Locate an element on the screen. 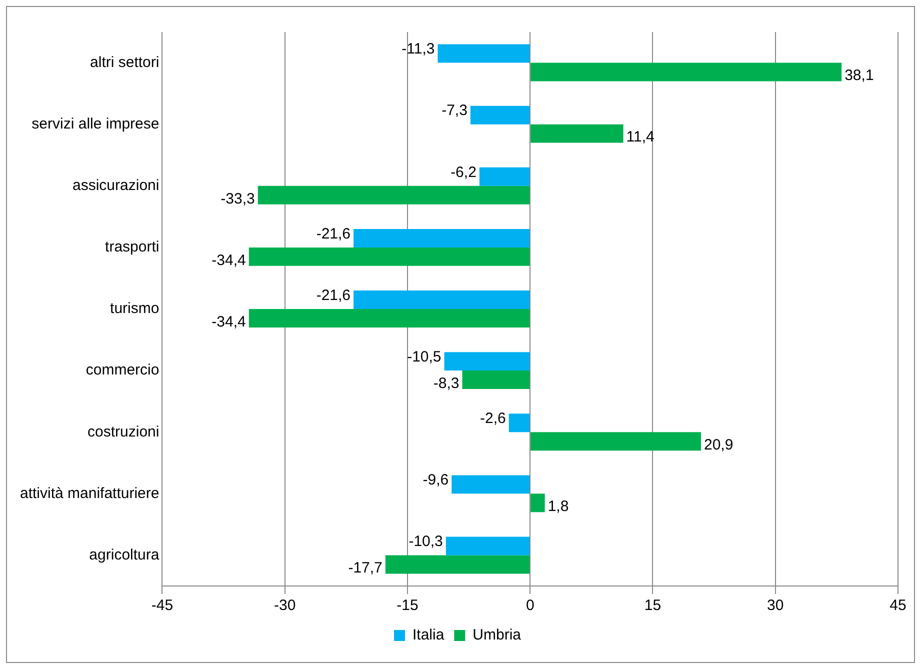 This screenshot has width=923, height=671. data-label: -17,7 is located at coordinates (365, 568).